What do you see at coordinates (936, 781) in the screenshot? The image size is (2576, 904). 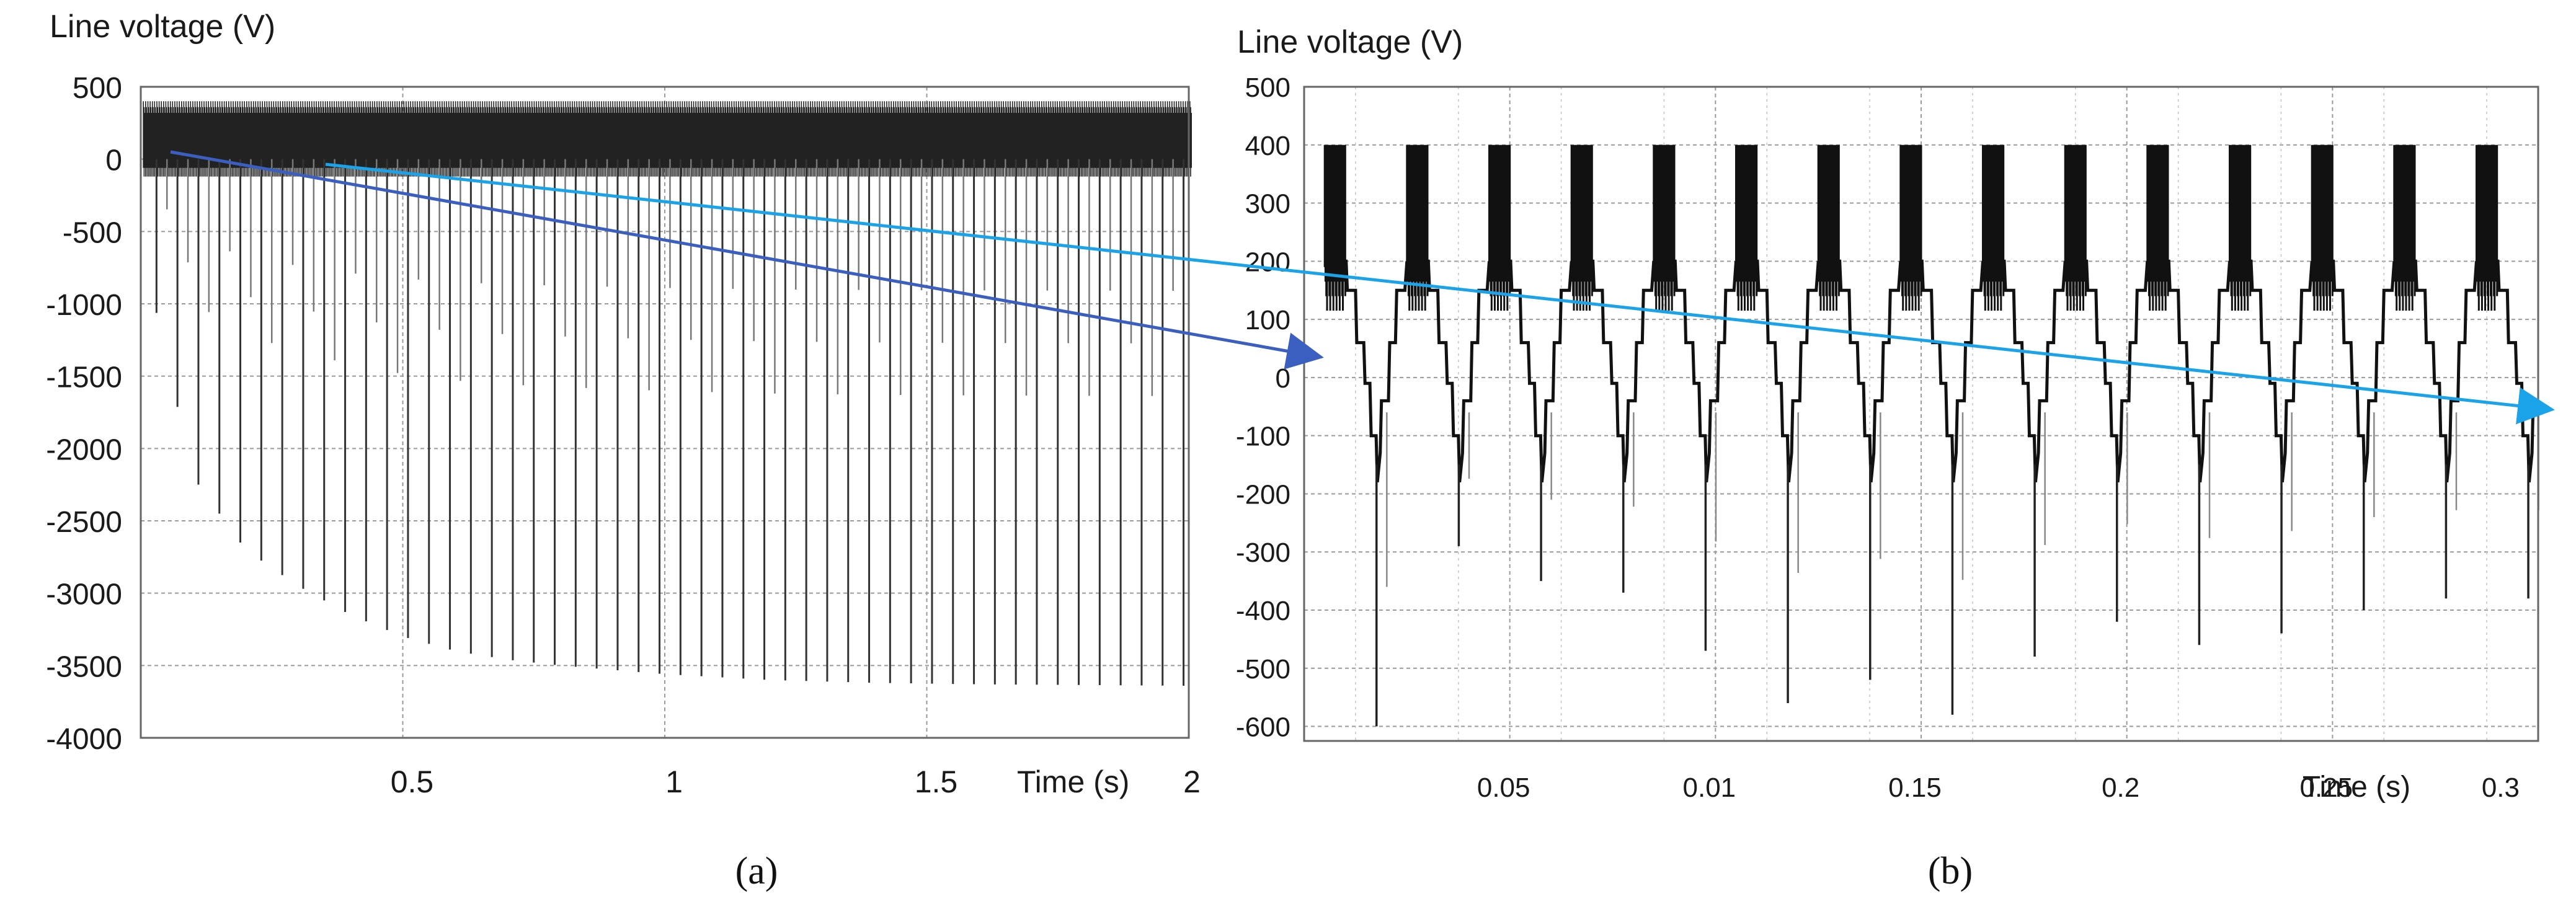 I see `panel-a-x-tick-label: 1.5` at bounding box center [936, 781].